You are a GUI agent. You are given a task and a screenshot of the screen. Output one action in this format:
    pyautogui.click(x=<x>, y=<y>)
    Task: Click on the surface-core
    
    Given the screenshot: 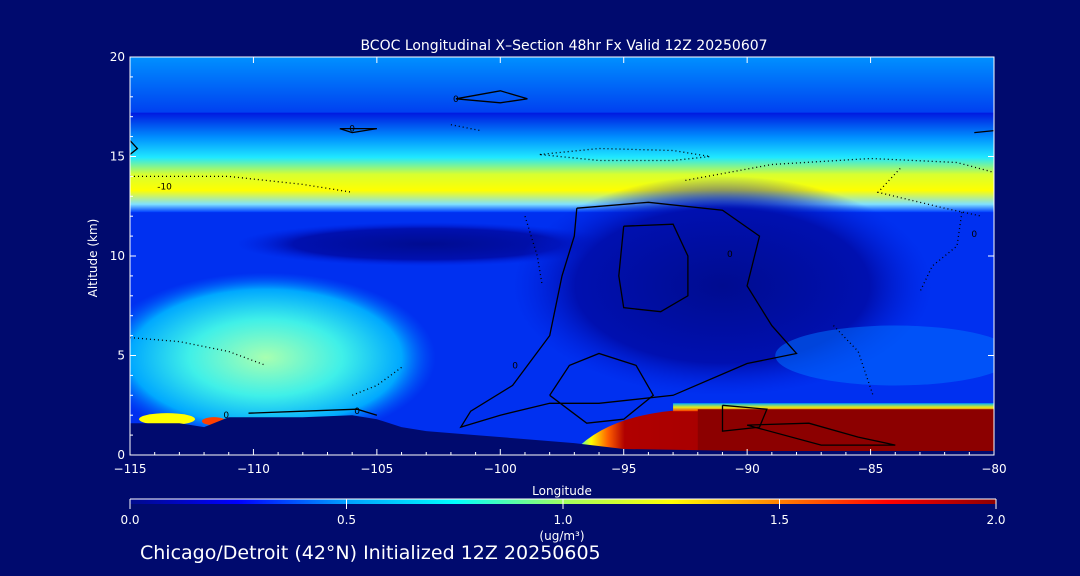 What is the action you would take?
    pyautogui.click(x=845, y=430)
    